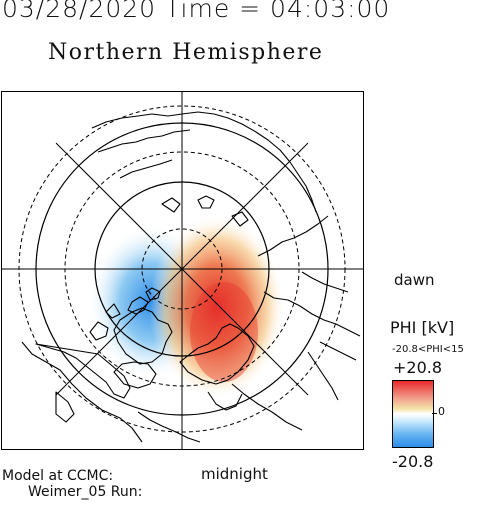  What do you see at coordinates (414, 280) in the screenshot?
I see `dawn-label: dawn` at bounding box center [414, 280].